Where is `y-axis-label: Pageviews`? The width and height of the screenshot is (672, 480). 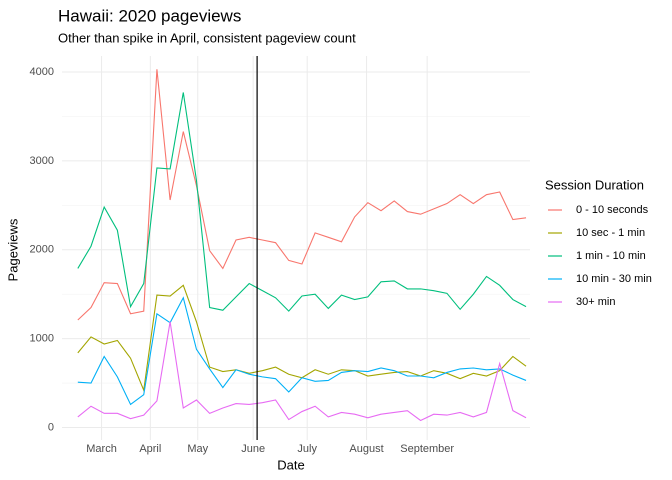 y-axis-label: Pageviews is located at coordinates (12, 249).